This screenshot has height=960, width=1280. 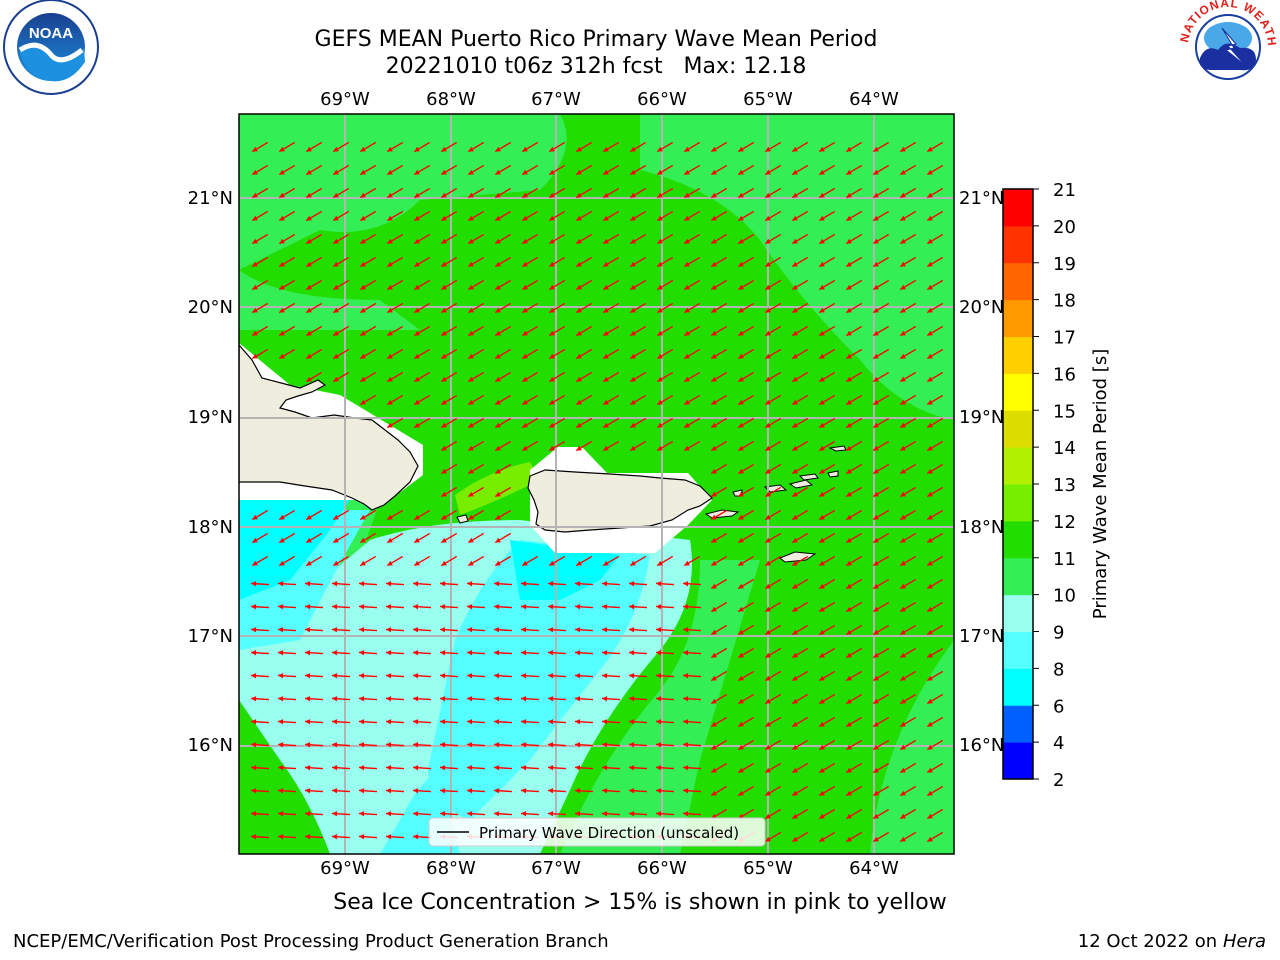 I want to click on lon-labels-top: 69°W 68°W 67°W 66°W 65°W 64°W, so click(x=609, y=99).